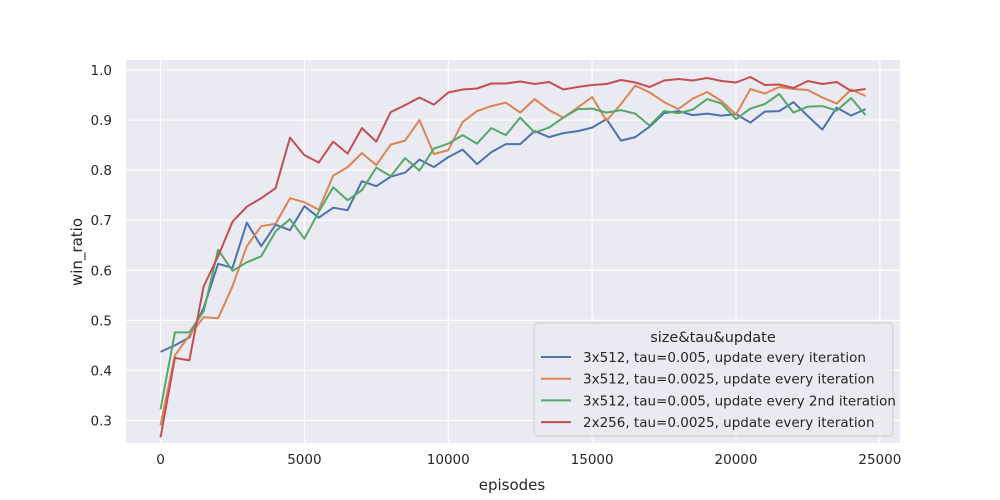  What do you see at coordinates (736, 460) in the screenshot?
I see `x-tick-label: 20000` at bounding box center [736, 460].